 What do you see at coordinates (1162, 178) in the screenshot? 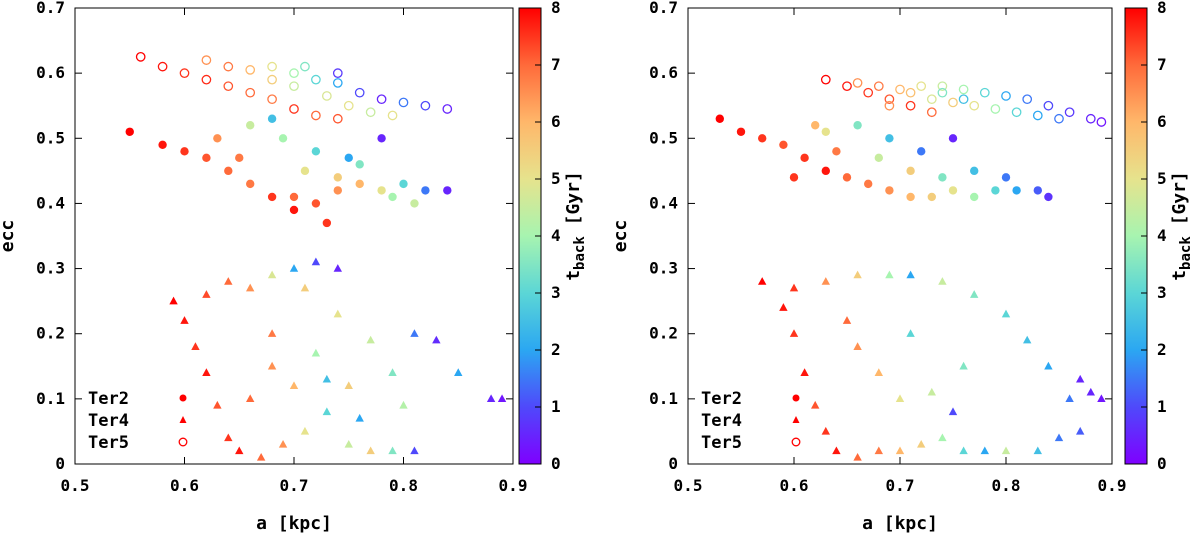
I see `colorbar-tick-label: 5` at bounding box center [1162, 178].